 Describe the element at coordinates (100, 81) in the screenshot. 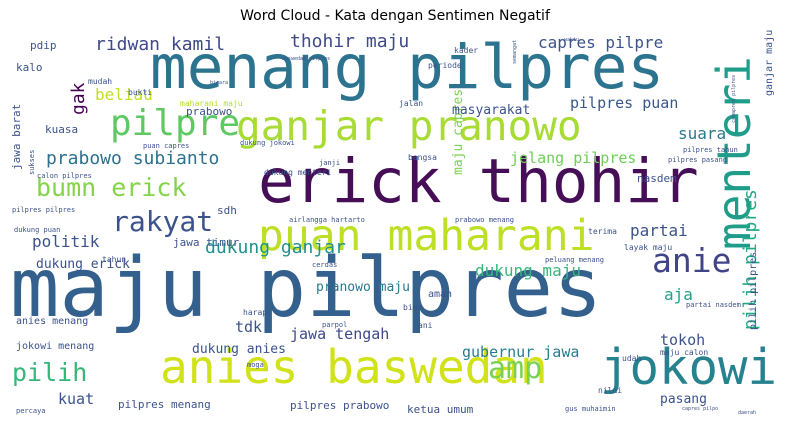

I see `word-mudah: mudah` at that location.